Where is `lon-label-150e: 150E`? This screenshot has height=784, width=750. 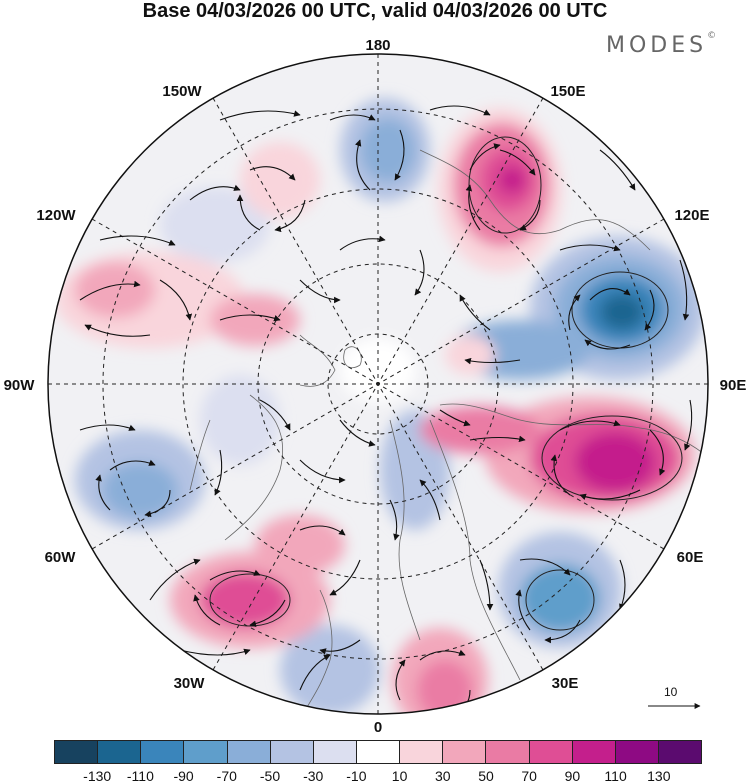
lon-label-150e: 150E is located at coordinates (567, 91).